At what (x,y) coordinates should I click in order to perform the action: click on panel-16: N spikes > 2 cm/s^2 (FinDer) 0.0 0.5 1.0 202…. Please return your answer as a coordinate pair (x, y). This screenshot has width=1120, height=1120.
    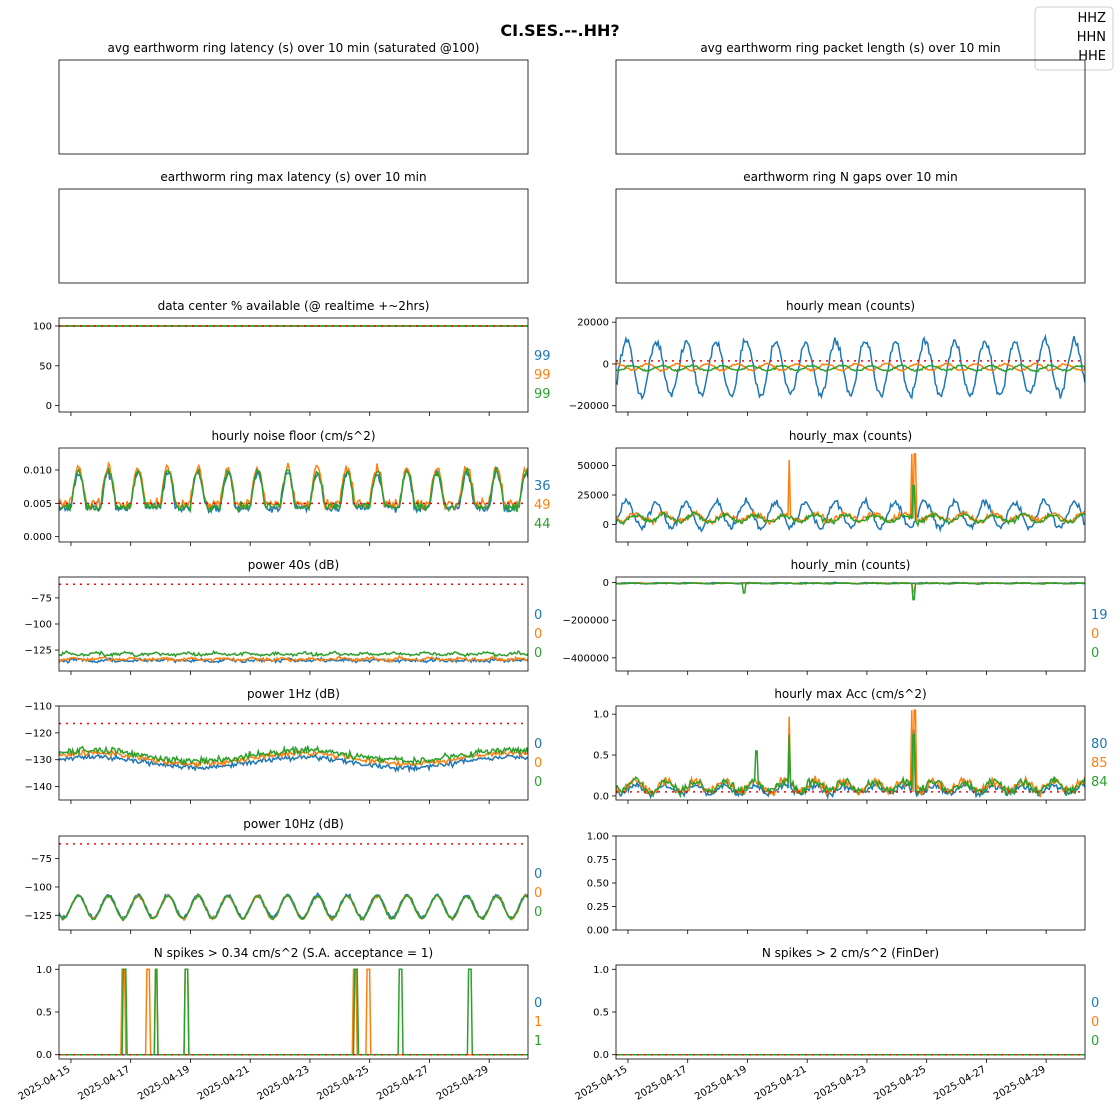
    Looking at the image, I should click on (837, 1024).